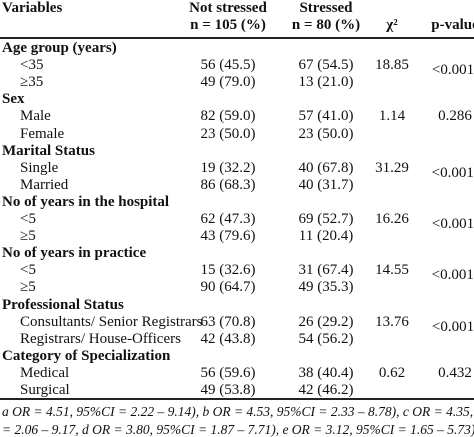  What do you see at coordinates (326, 236) in the screenshot?
I see `stressed-cell: 11 (20.4)` at bounding box center [326, 236].